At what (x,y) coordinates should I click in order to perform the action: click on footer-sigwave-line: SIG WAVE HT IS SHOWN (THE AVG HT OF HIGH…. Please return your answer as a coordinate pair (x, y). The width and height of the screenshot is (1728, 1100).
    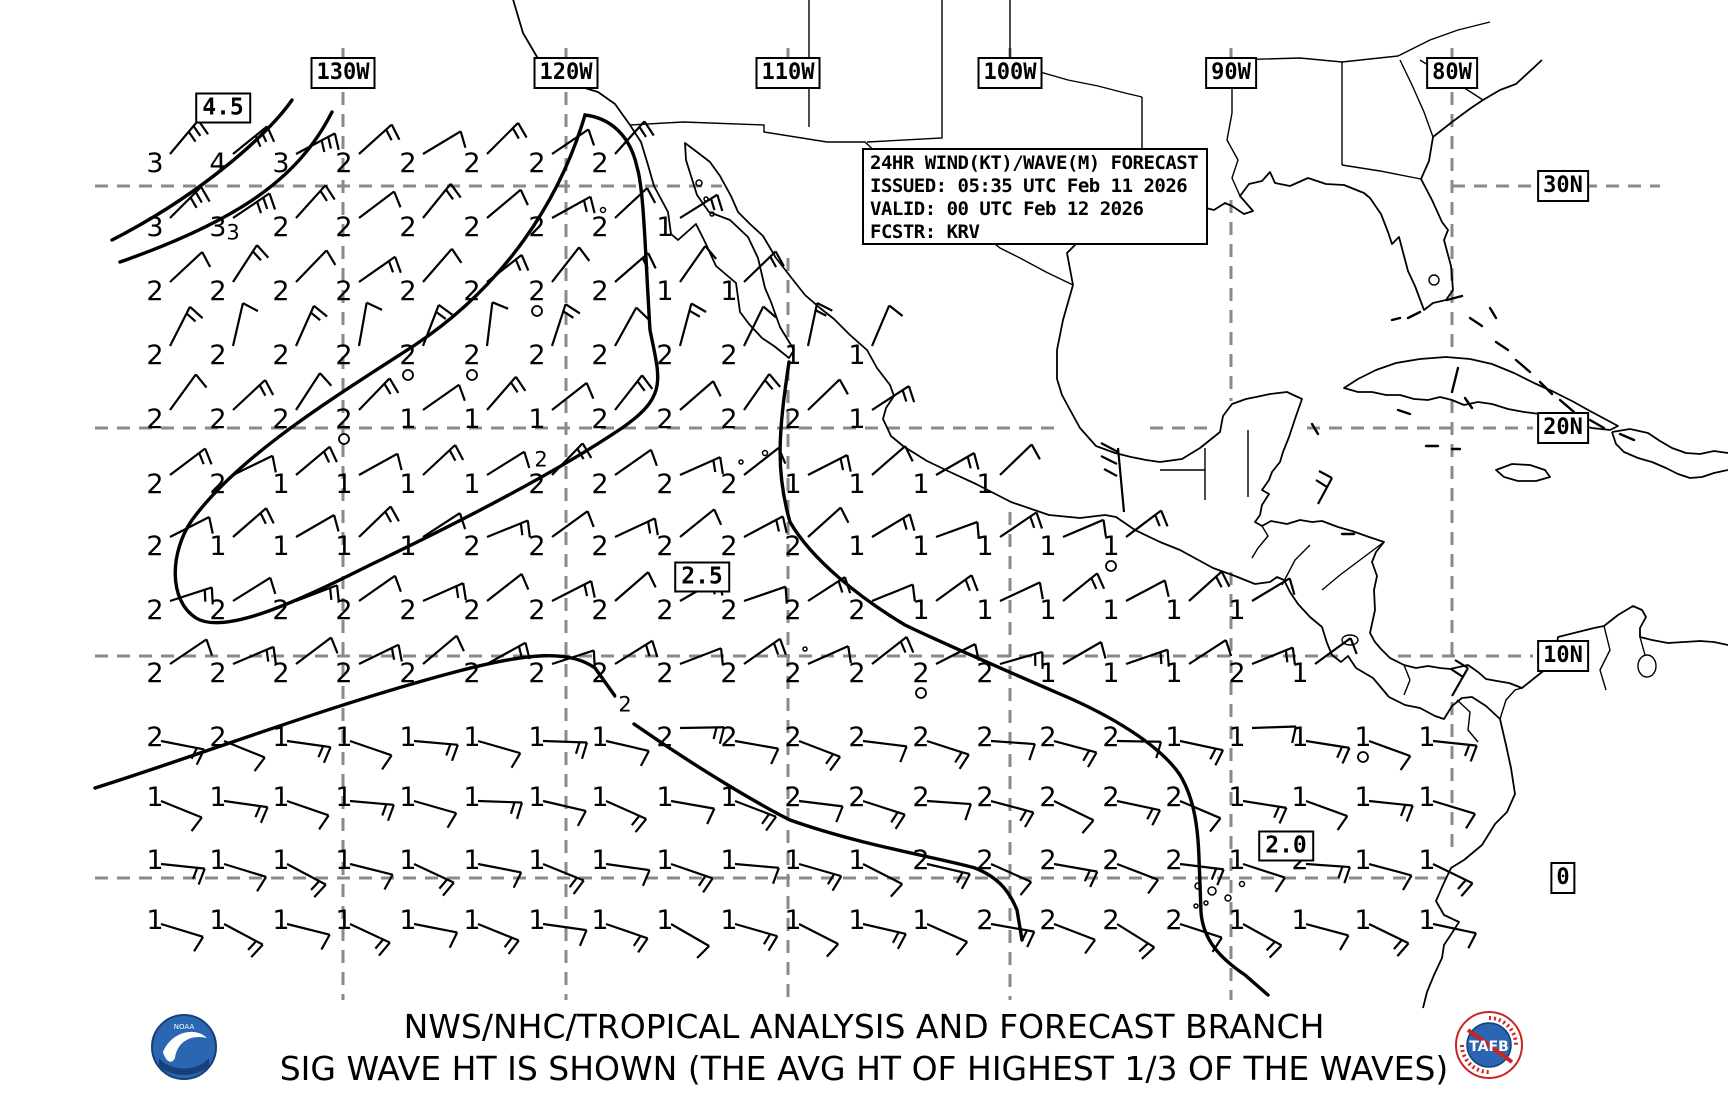
    Looking at the image, I should click on (864, 1068).